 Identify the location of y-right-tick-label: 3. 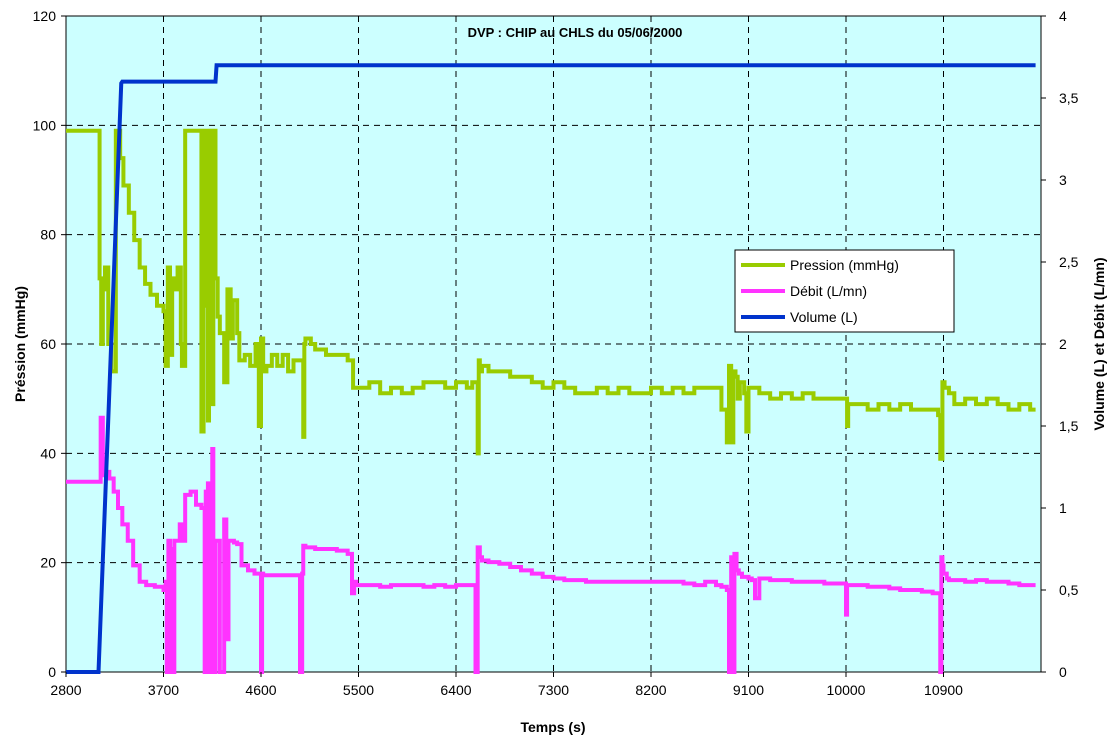
(1063, 180).